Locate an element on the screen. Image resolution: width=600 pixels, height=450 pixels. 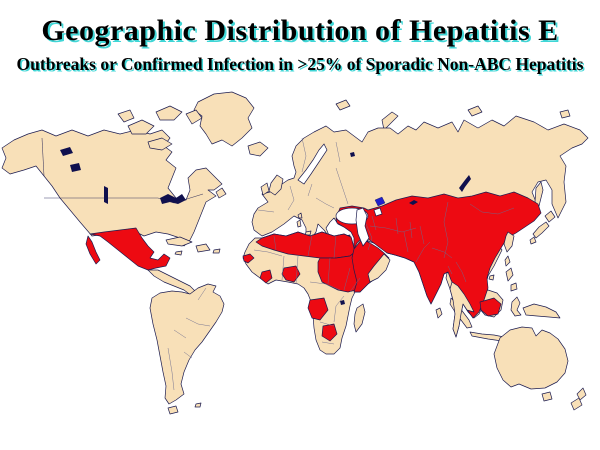
region-thailand-malay is located at coordinates (462, 309).